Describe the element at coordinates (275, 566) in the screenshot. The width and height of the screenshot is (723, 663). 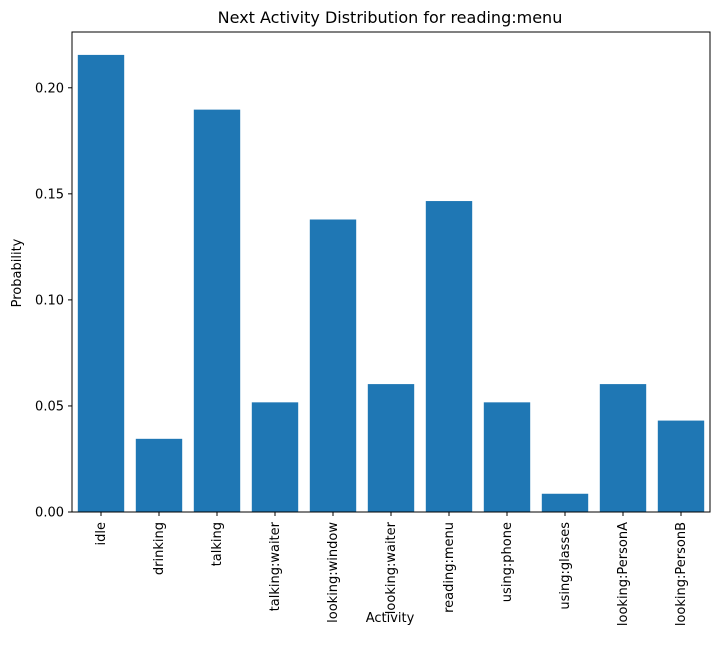
I see `x-tick-label: talking:waiter` at that location.